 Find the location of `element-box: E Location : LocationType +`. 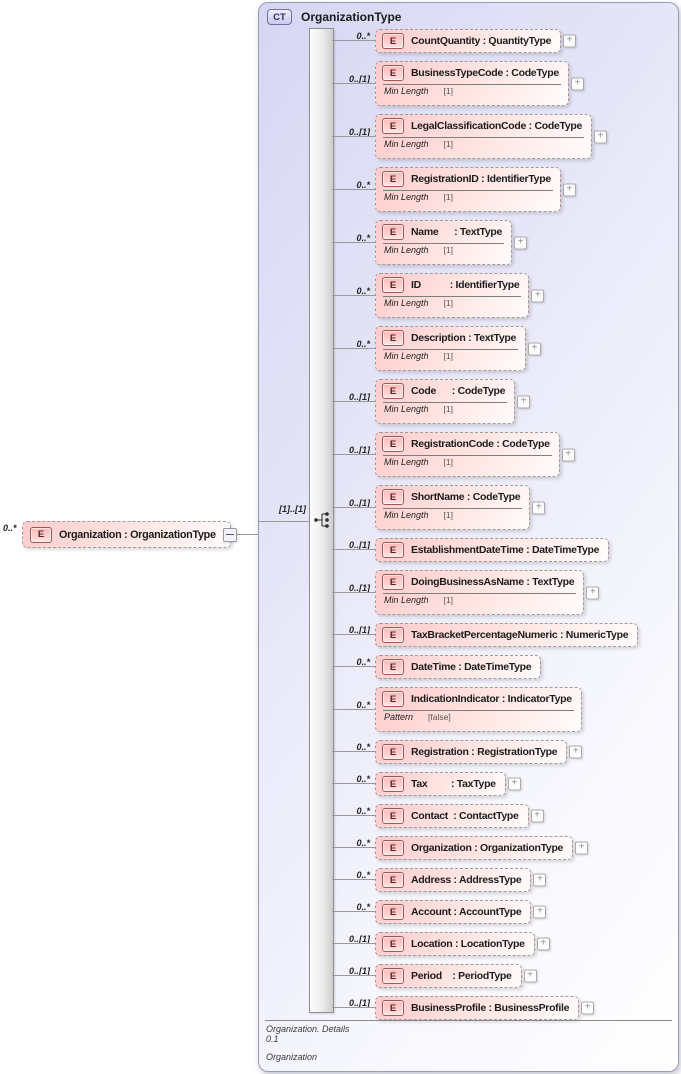

element-box: E Location : LocationType + is located at coordinates (462, 944).